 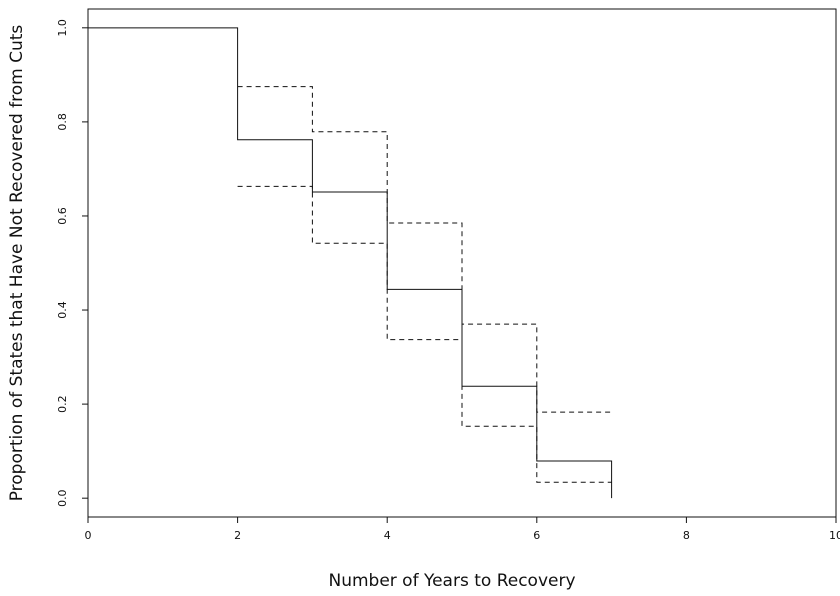 I want to click on x-tick-label: 4, so click(x=387, y=535).